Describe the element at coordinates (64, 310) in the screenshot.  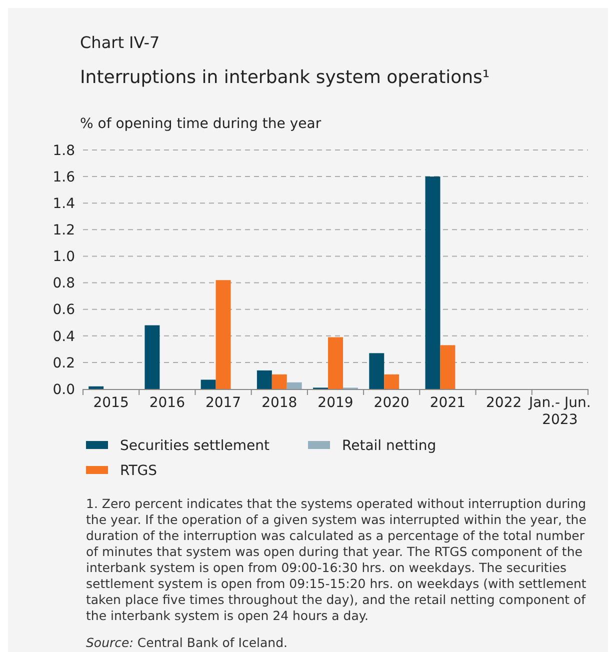
I see `y-tick-label: 0.6` at that location.